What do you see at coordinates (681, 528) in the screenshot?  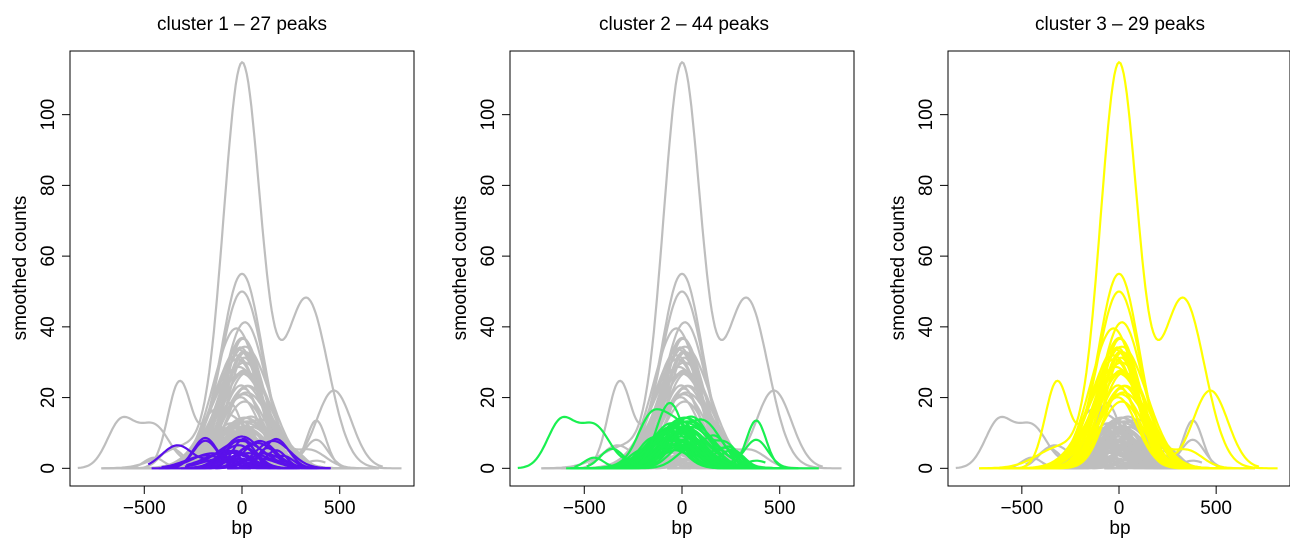 I see `panel-2-x-axis-label: bp` at bounding box center [681, 528].